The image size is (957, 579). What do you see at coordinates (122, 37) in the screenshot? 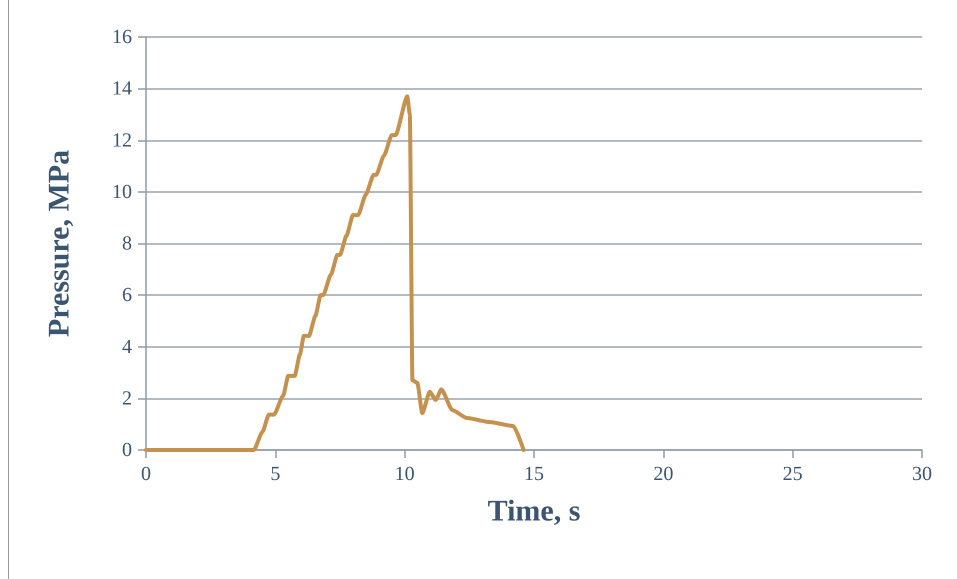
I see `y-tick-label: 16` at bounding box center [122, 37].